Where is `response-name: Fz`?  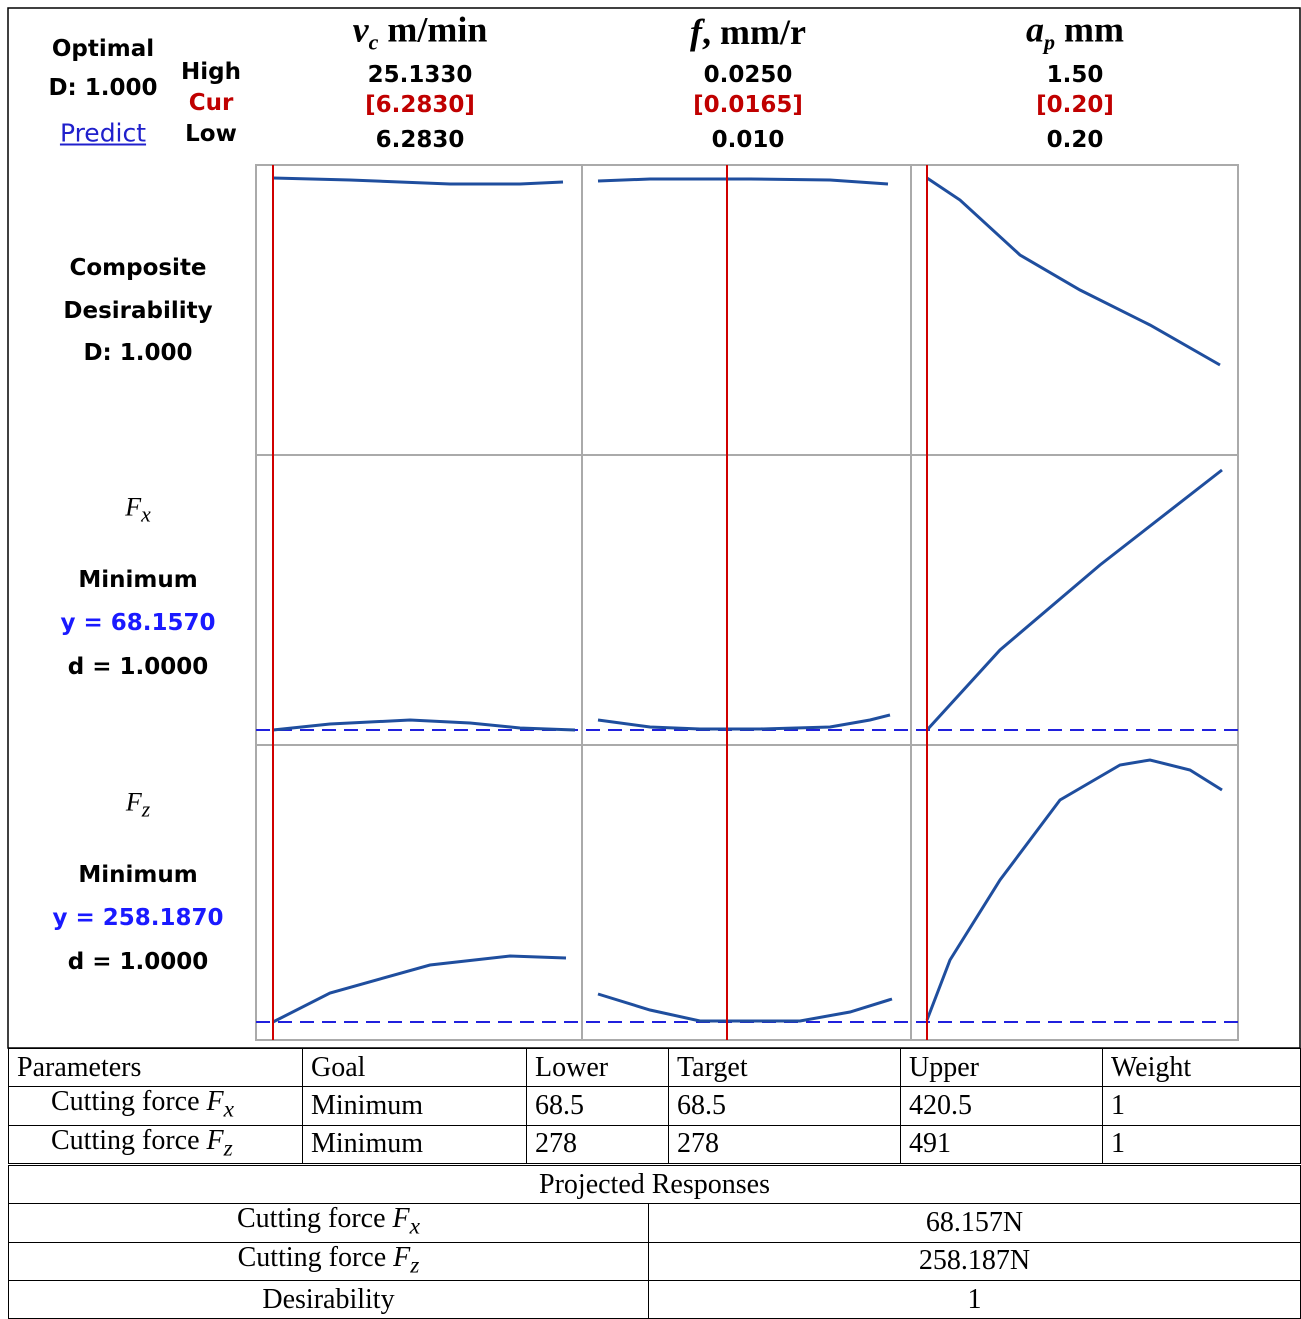 response-name: Fz is located at coordinates (138, 804).